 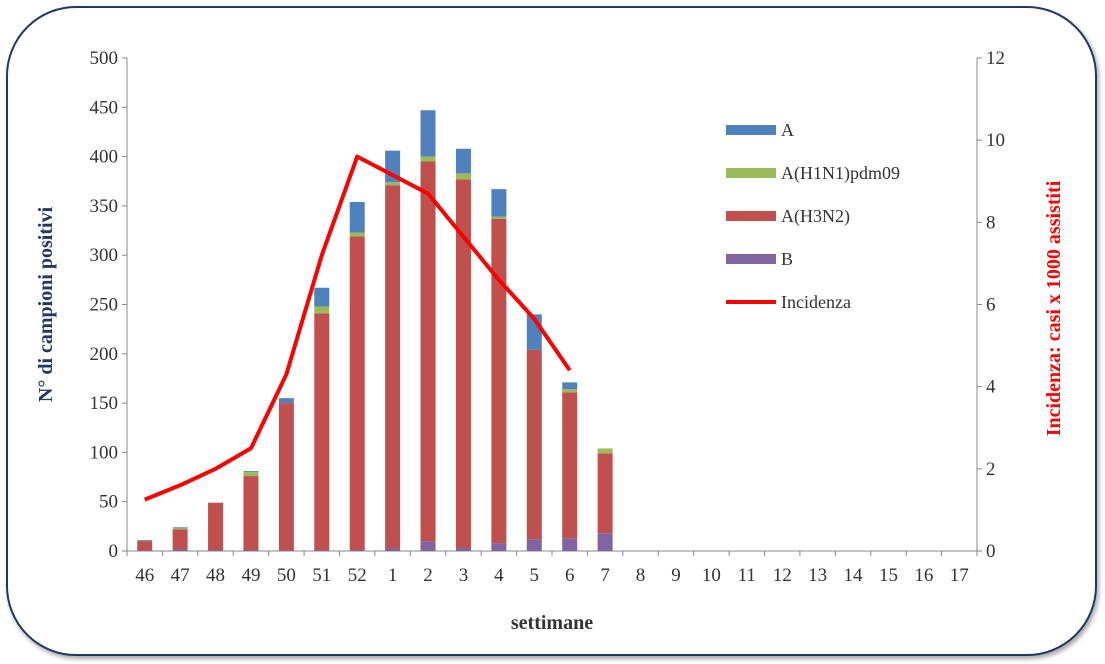 What do you see at coordinates (104, 452) in the screenshot?
I see `y-tick-label: 100` at bounding box center [104, 452].